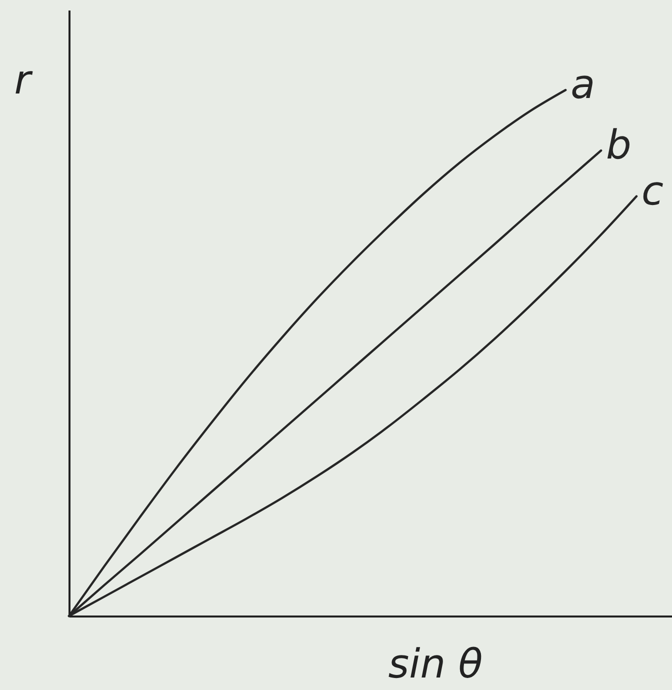 This screenshot has height=690, width=672. I want to click on x-axis-title: sin θ, so click(435, 665).